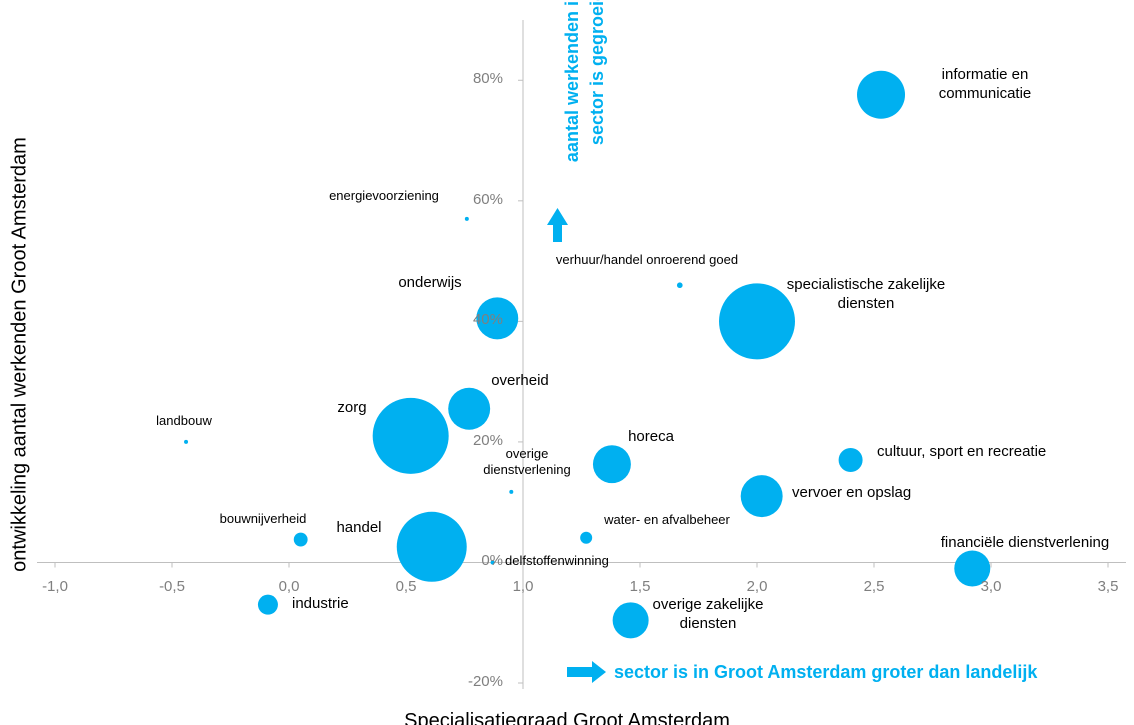 This screenshot has height=725, width=1134. I want to click on bubble-label: informatie en communicatie, so click(985, 84).